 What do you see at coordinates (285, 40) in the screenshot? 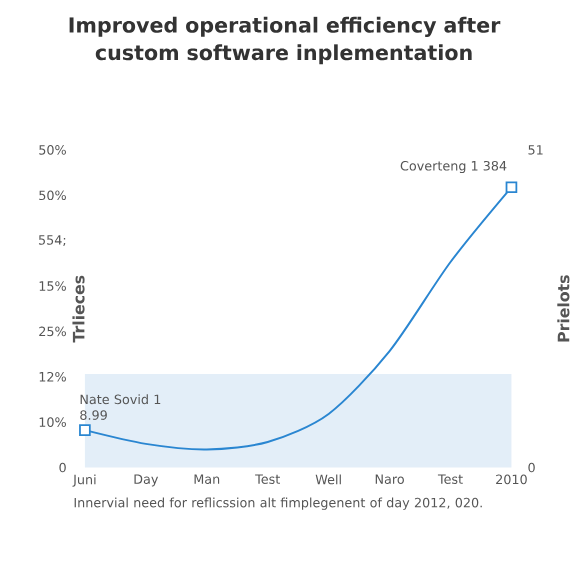
I see `chart-title: Improved operational efficiency after custom software inplementation` at bounding box center [285, 40].